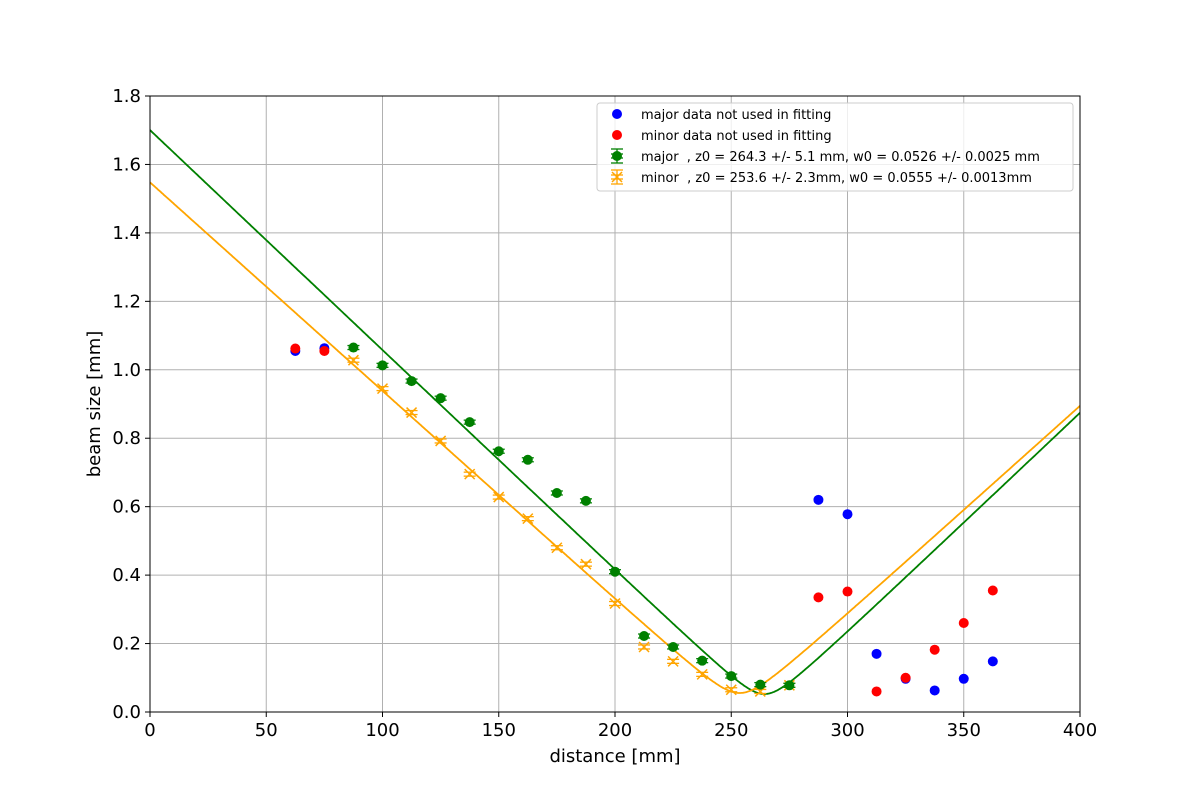  Describe the element at coordinates (736, 136) in the screenshot. I see `legend-label-minor-unused: minor data not used in fitting` at that location.